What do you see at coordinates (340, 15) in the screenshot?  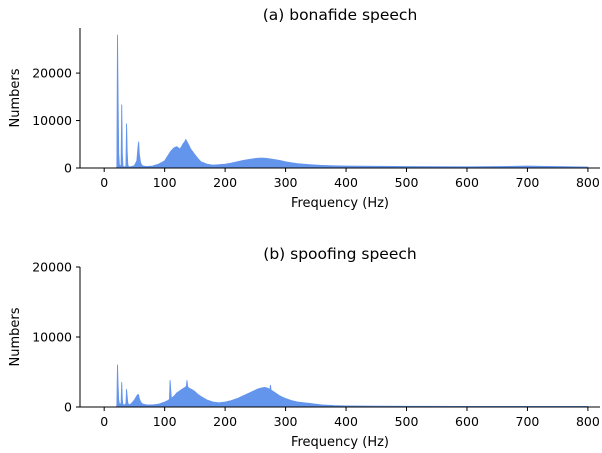 I see `chart-title: (a) bonafide speech` at bounding box center [340, 15].